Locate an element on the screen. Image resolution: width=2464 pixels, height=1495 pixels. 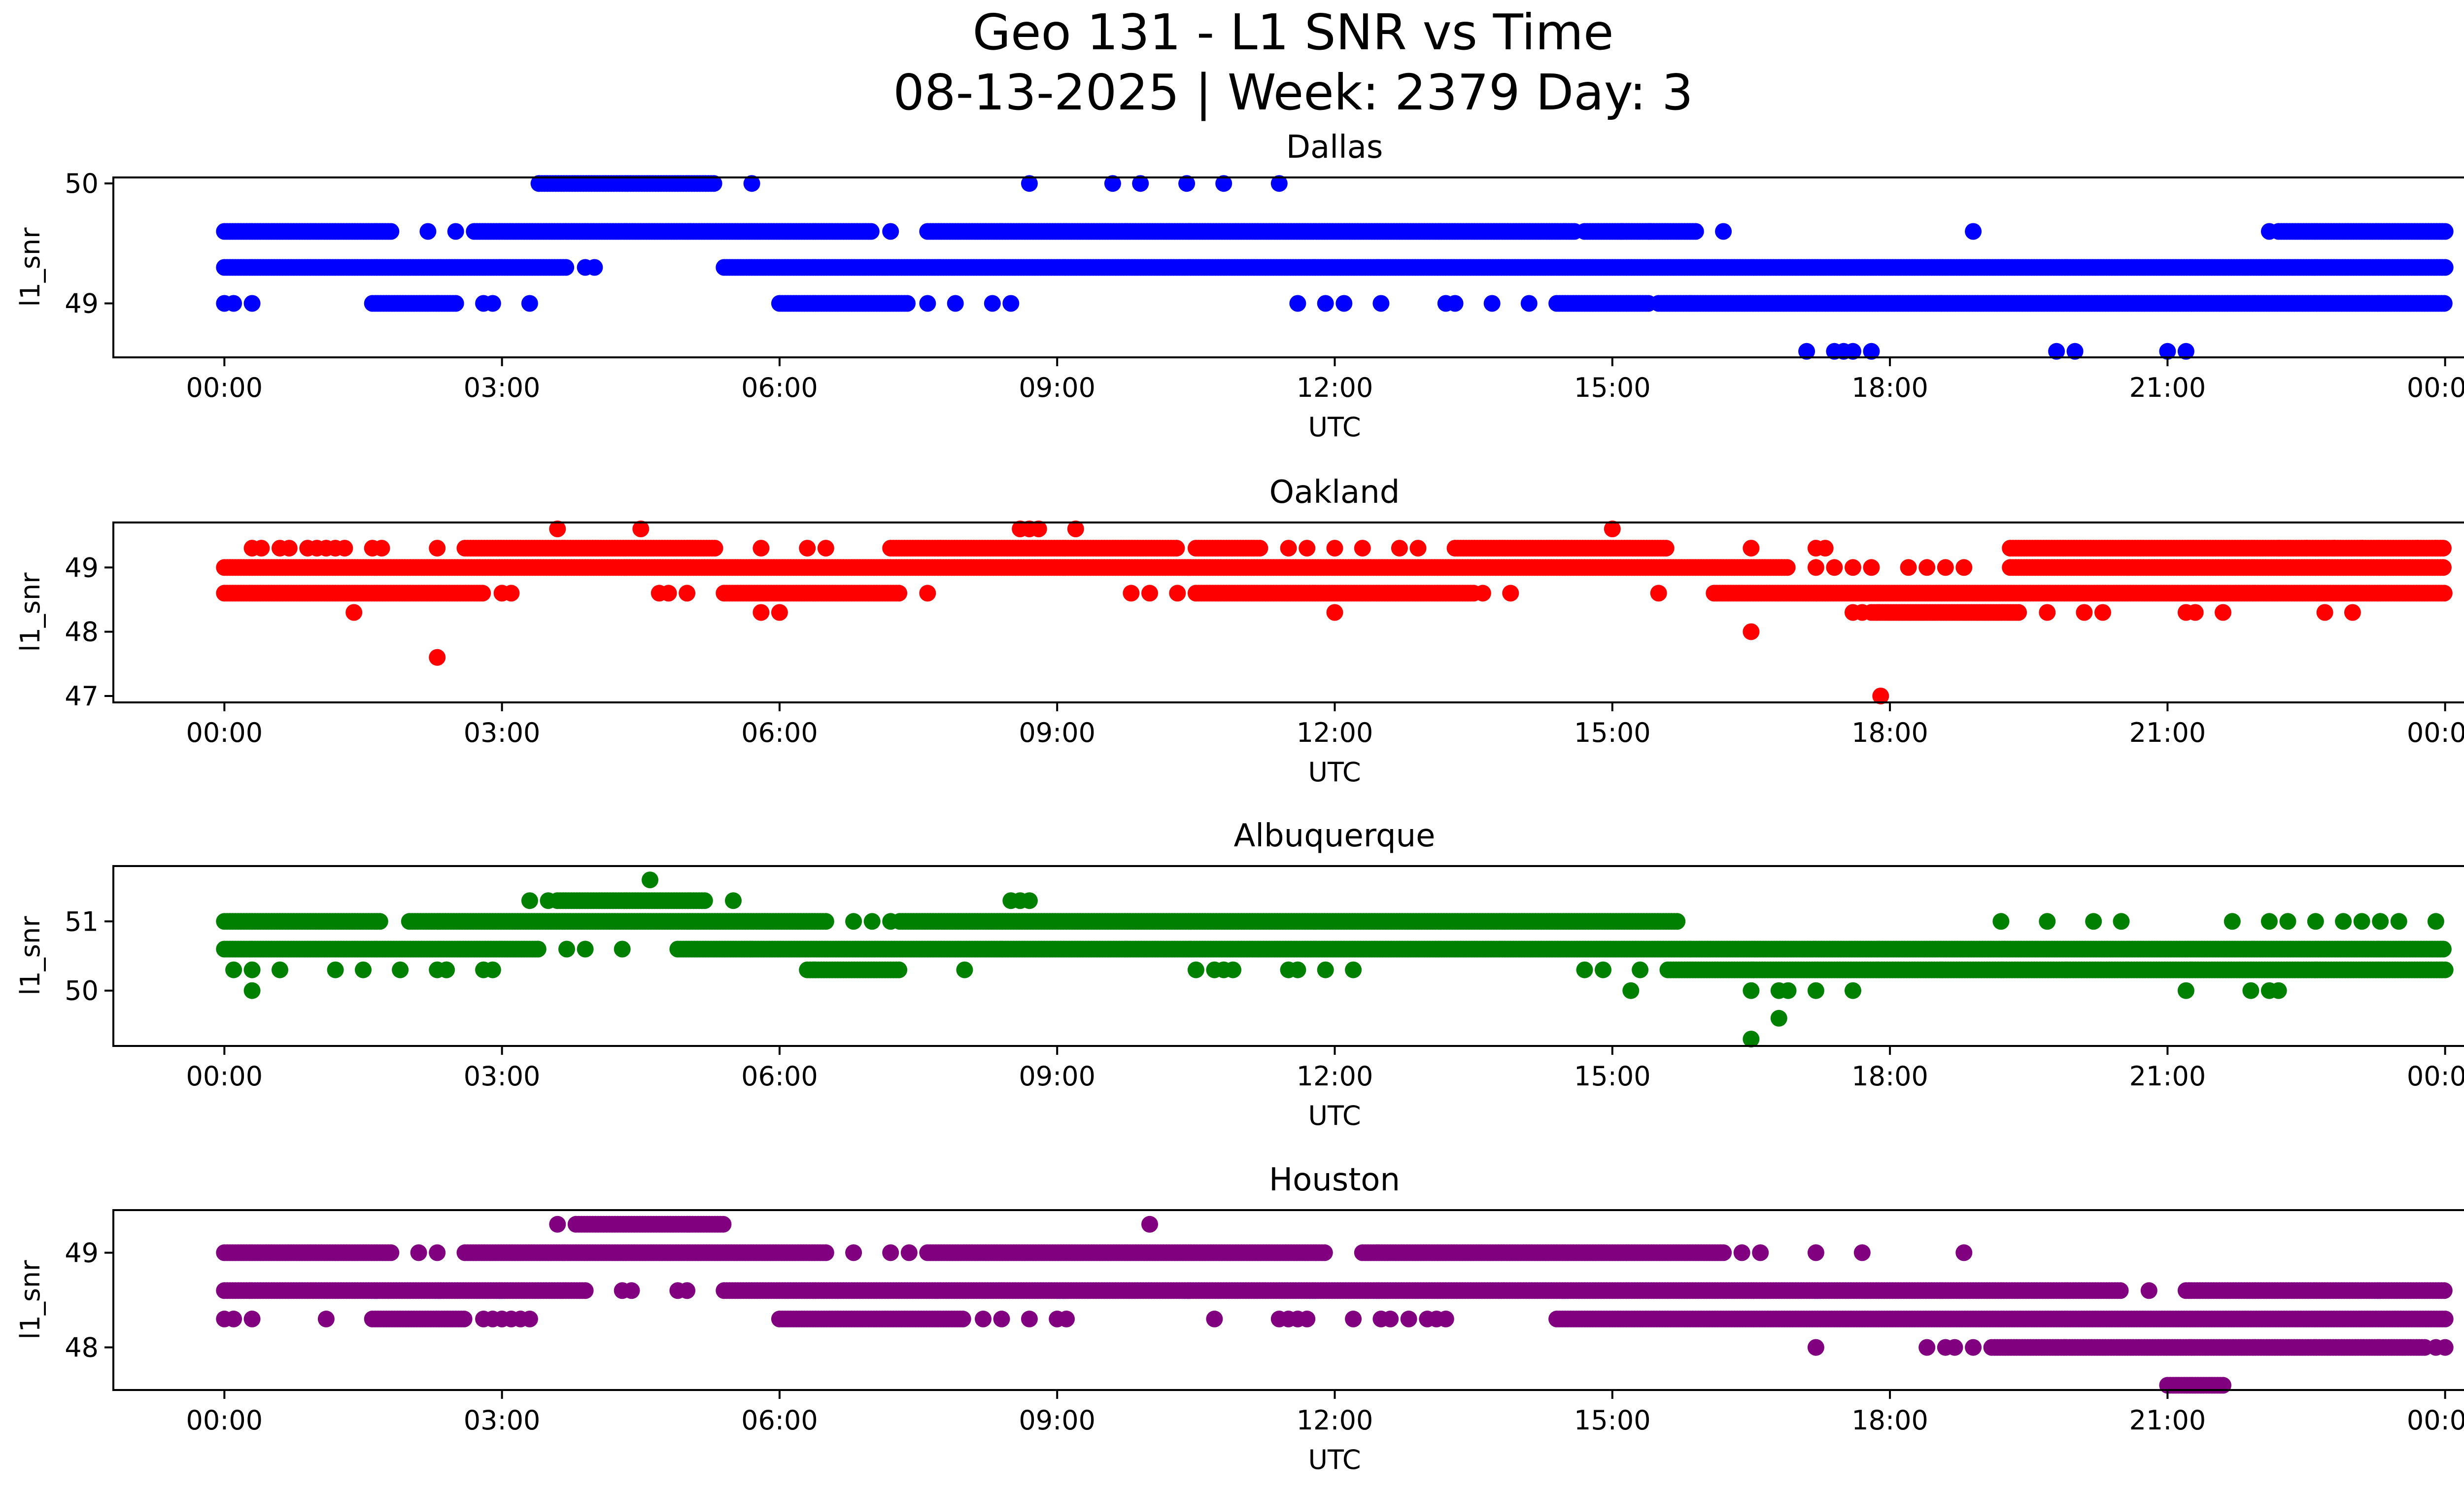
dallas-x-tick-label: 12:00 is located at coordinates (1335, 387).